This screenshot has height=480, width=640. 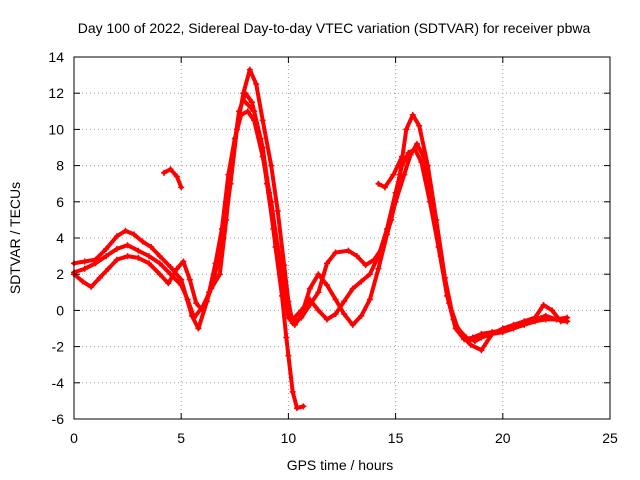 I want to click on y-tick-label: 14, so click(x=56, y=57).